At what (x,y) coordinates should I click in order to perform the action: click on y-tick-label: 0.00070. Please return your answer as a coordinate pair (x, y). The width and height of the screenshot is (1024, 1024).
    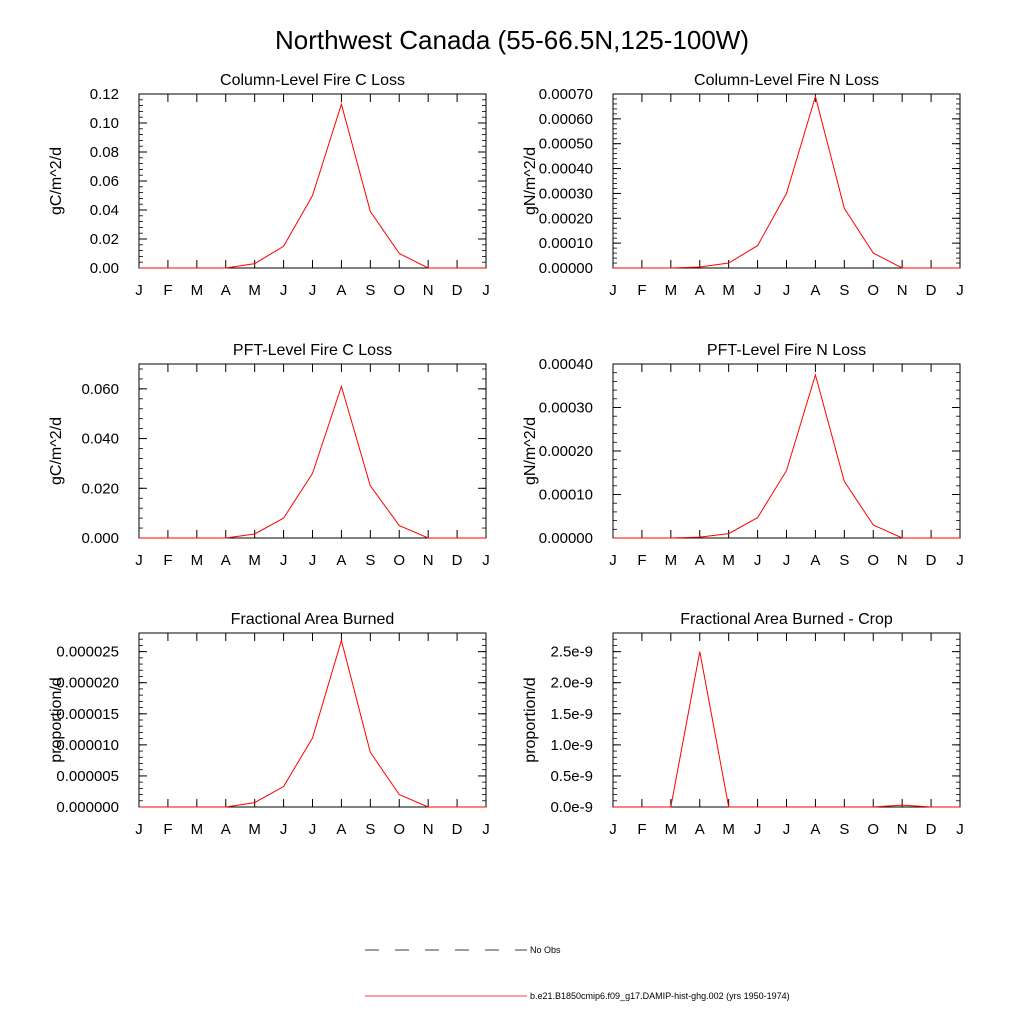
    Looking at the image, I should click on (566, 94).